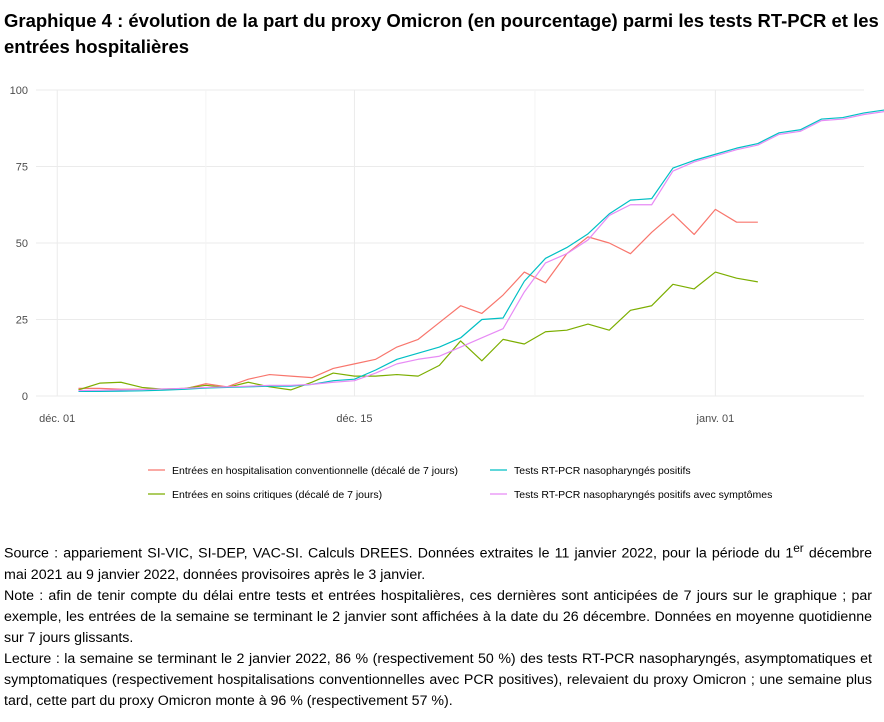 This screenshot has width=884, height=722. I want to click on y-tick-label: 50, so click(22, 244).